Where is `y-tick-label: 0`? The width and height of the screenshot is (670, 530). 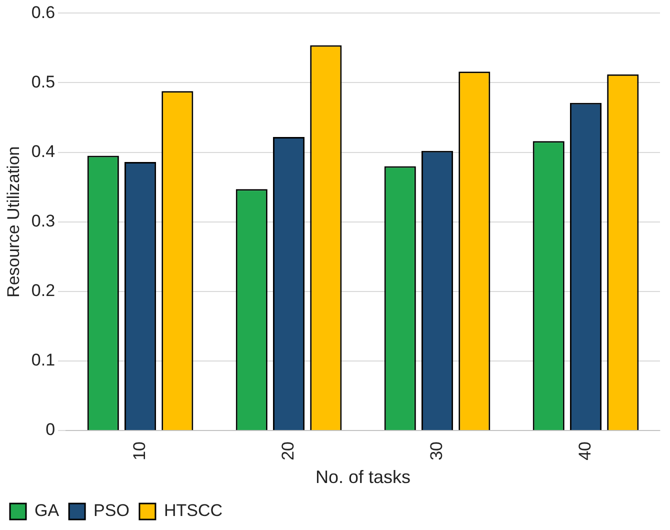 y-tick-label: 0 is located at coordinates (51, 430).